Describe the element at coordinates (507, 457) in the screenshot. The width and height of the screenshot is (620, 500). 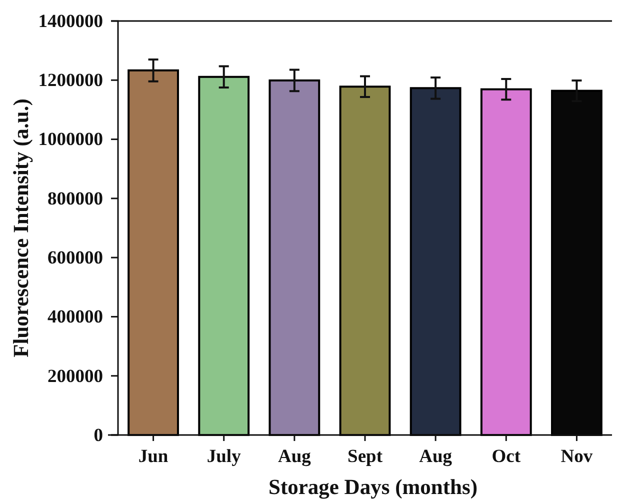
I see `x-tick-label: Oct` at that location.